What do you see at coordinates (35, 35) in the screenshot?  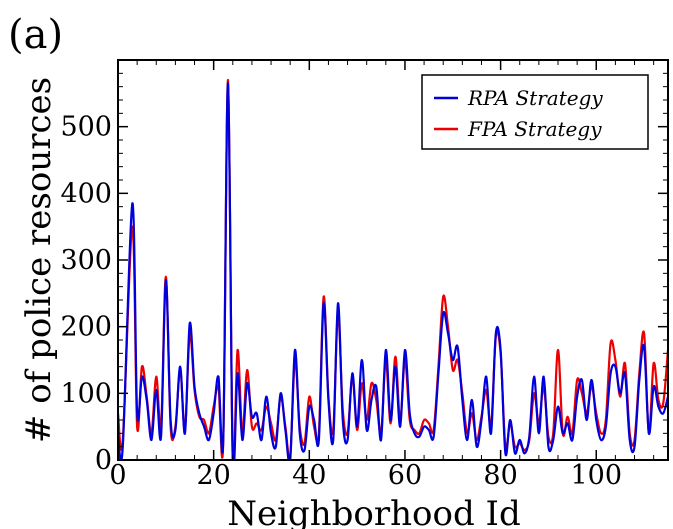 I see `panel-label: (a)` at bounding box center [35, 35].